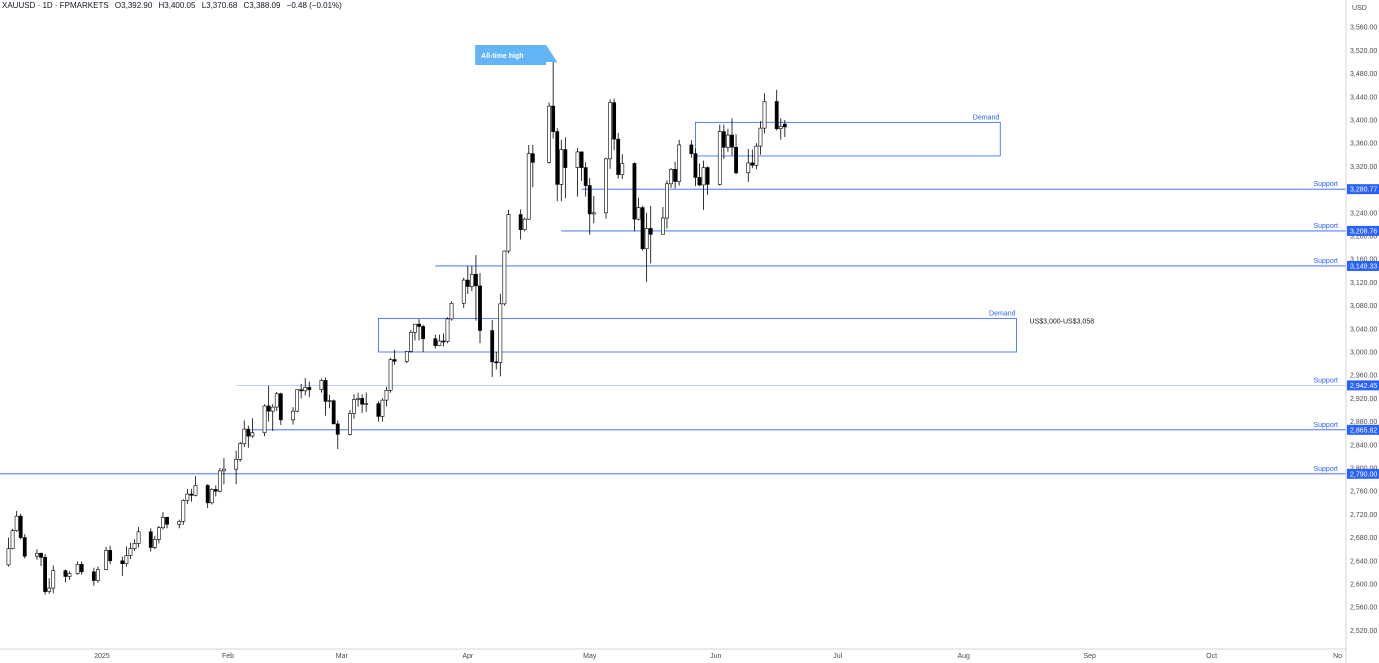 Image resolution: width=1379 pixels, height=663 pixels. What do you see at coordinates (963, 656) in the screenshot?
I see `time-tick-label: Aug` at bounding box center [963, 656].